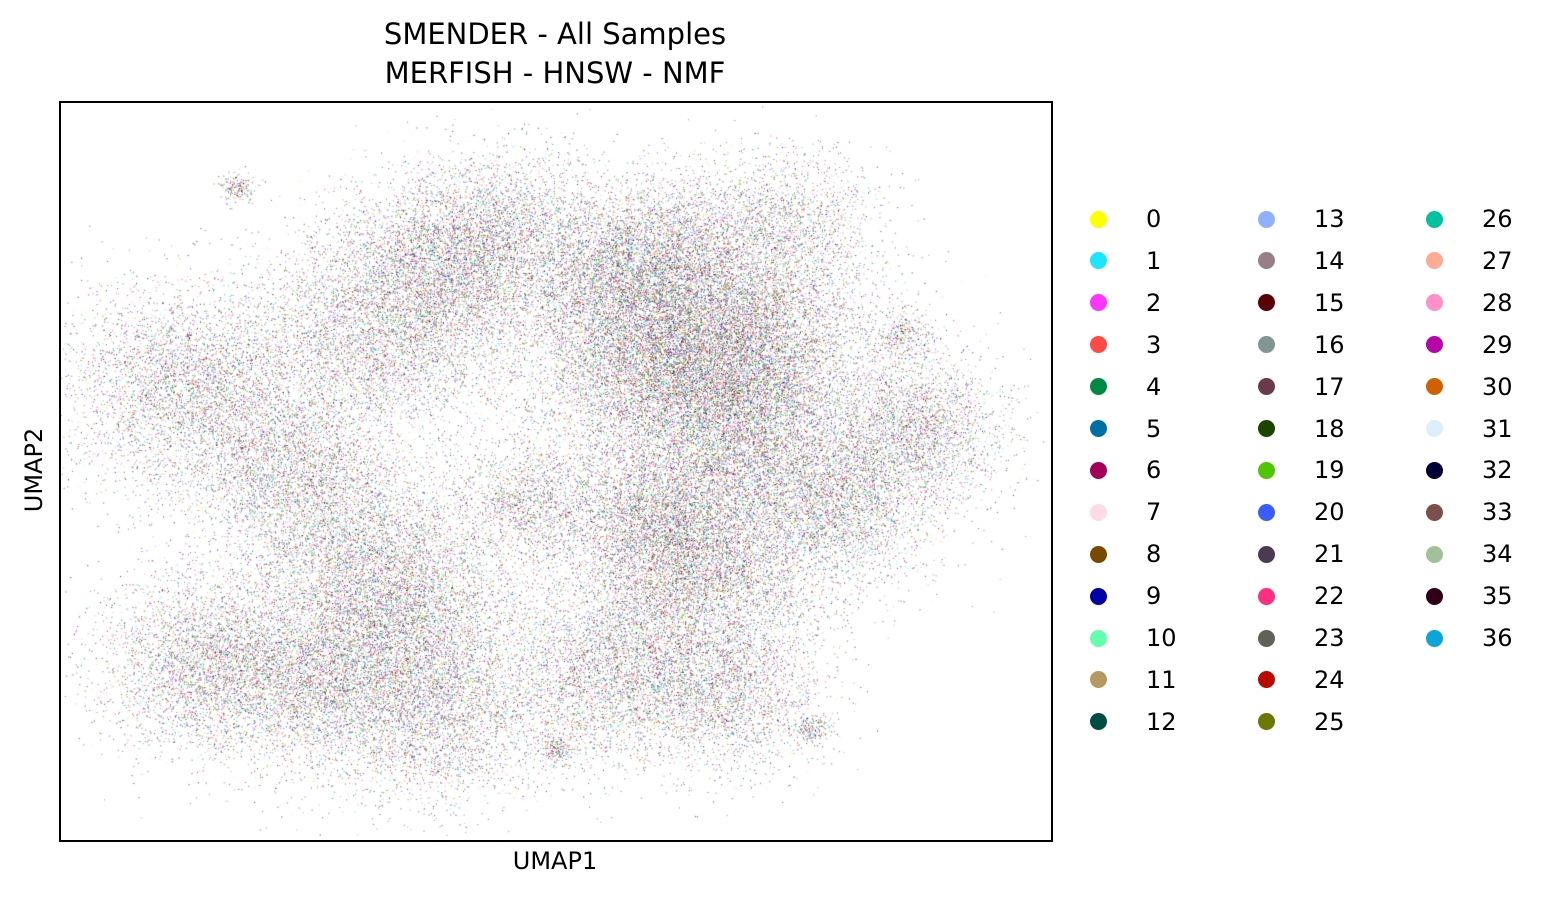 This screenshot has height=899, width=1557. I want to click on legend-label: 13, so click(1329, 219).